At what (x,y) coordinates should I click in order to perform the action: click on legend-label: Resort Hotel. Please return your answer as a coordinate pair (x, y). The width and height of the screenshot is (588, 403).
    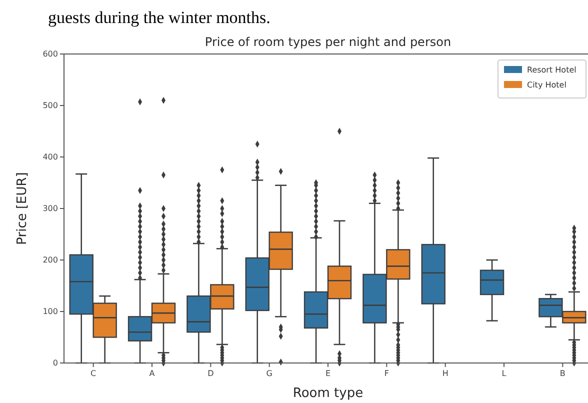
    Looking at the image, I should click on (551, 70).